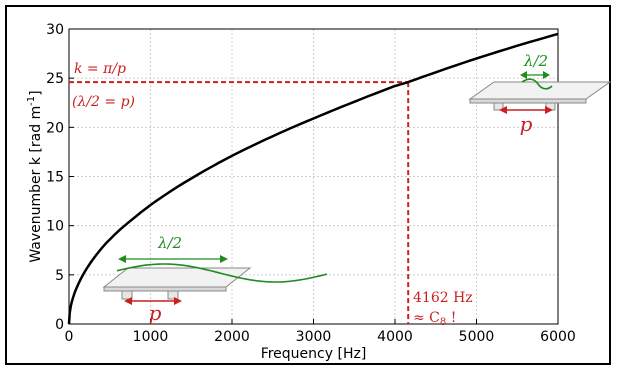 The width and height of the screenshot is (618, 372). I want to click on x-tick-labels: 0 1000 2000 3000 4000 5000 6000, so click(320, 337).